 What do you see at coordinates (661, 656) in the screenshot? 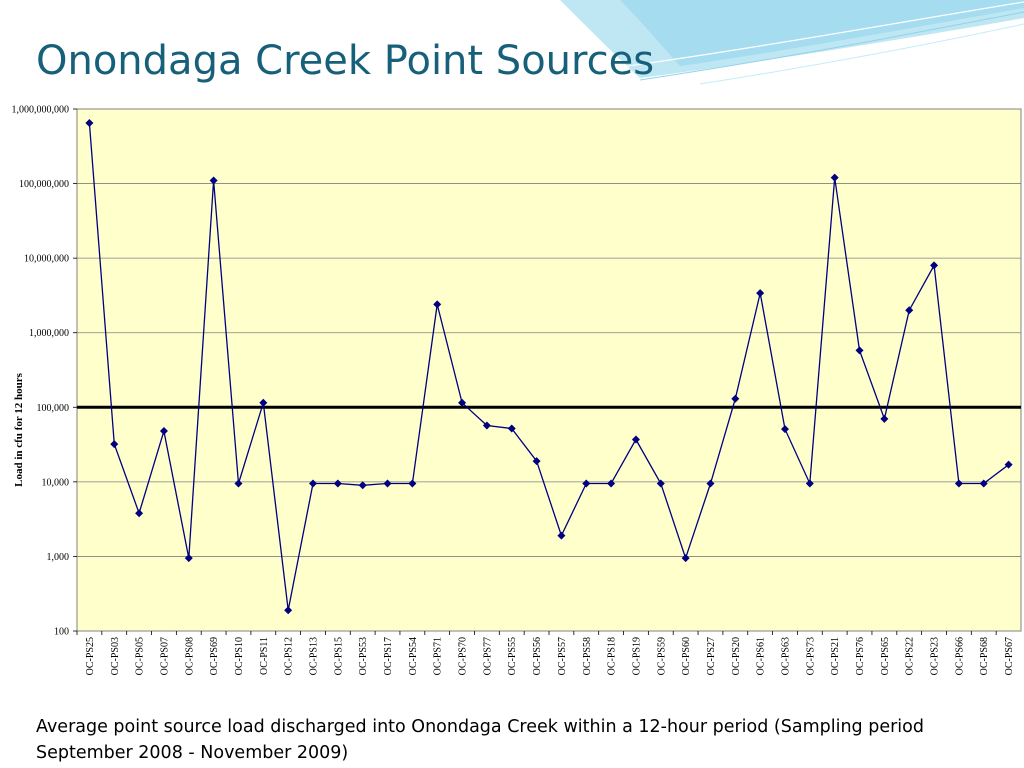
I see `x-tick-label: OC-PS59` at bounding box center [661, 656].